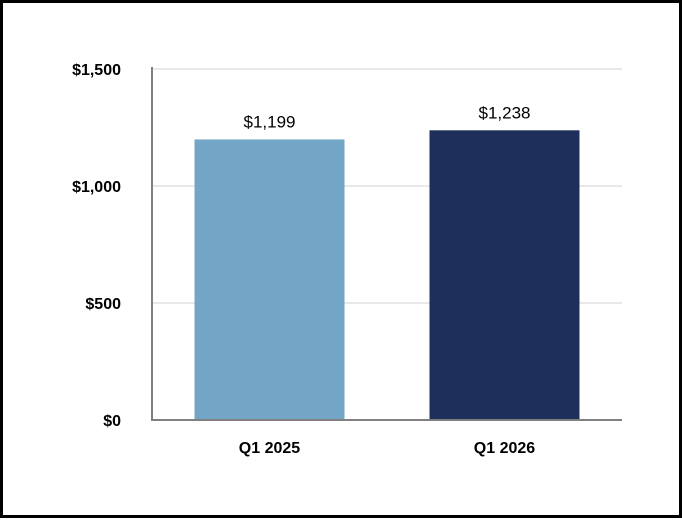  What do you see at coordinates (96, 187) in the screenshot?
I see `y-tick-label: $1,000` at bounding box center [96, 187].